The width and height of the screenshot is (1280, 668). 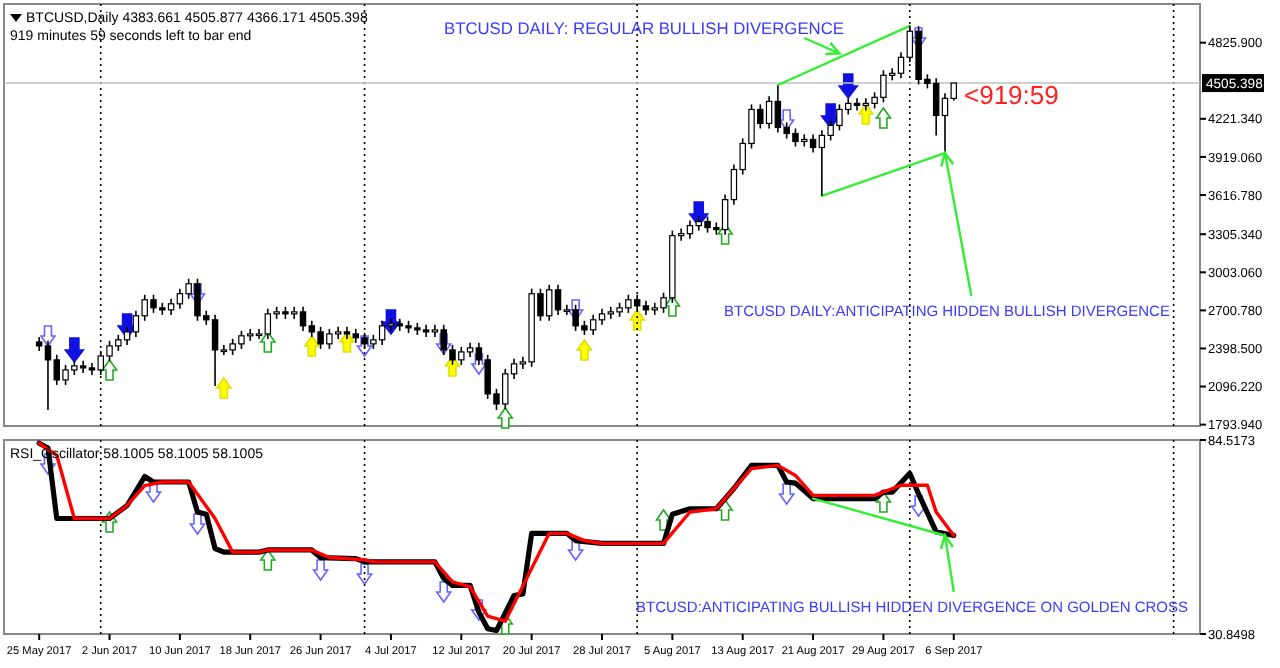 What do you see at coordinates (1011, 95) in the screenshot?
I see `annotation: <919:59` at bounding box center [1011, 95].